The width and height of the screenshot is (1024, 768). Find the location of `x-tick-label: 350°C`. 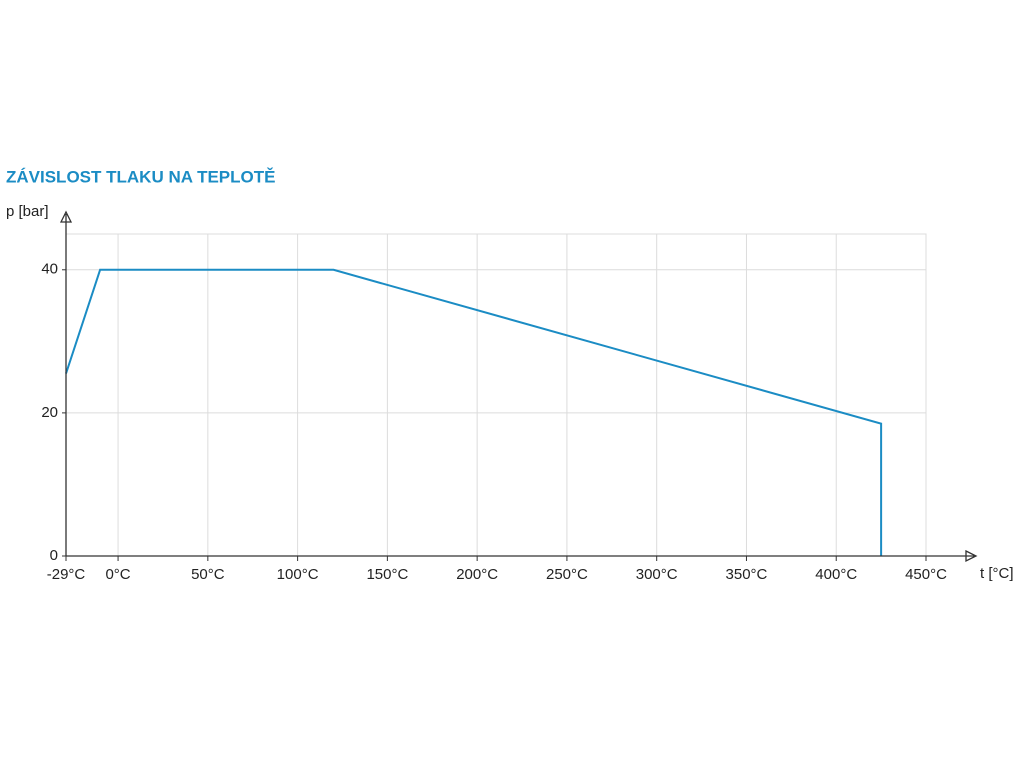

x-tick-label: 350°C is located at coordinates (747, 574).